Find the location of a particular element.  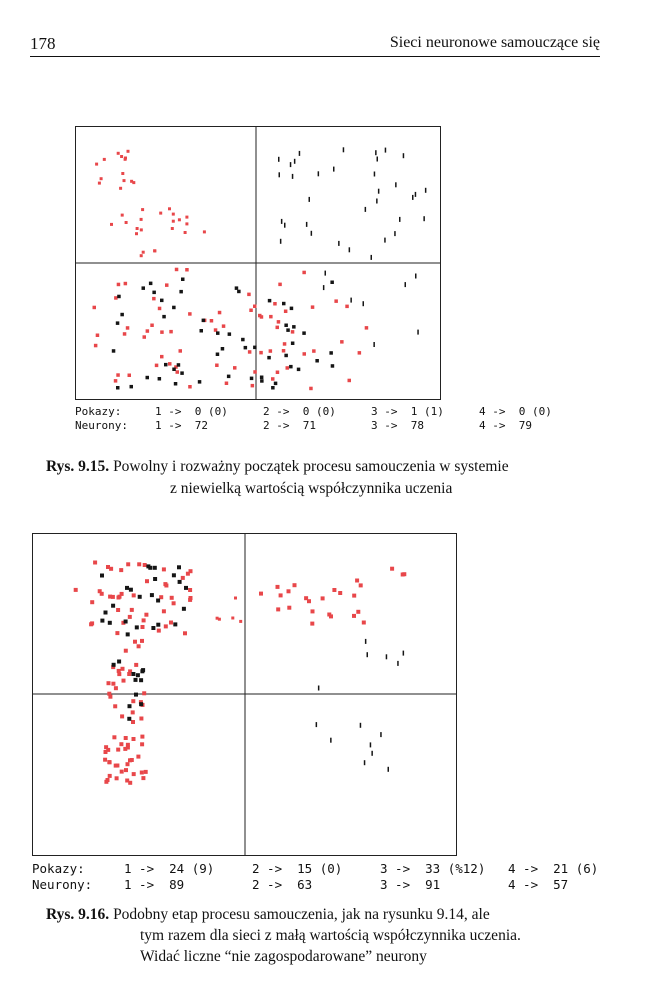

stats-pokazy-2: 2 -> 15 (0) is located at coordinates (297, 868).